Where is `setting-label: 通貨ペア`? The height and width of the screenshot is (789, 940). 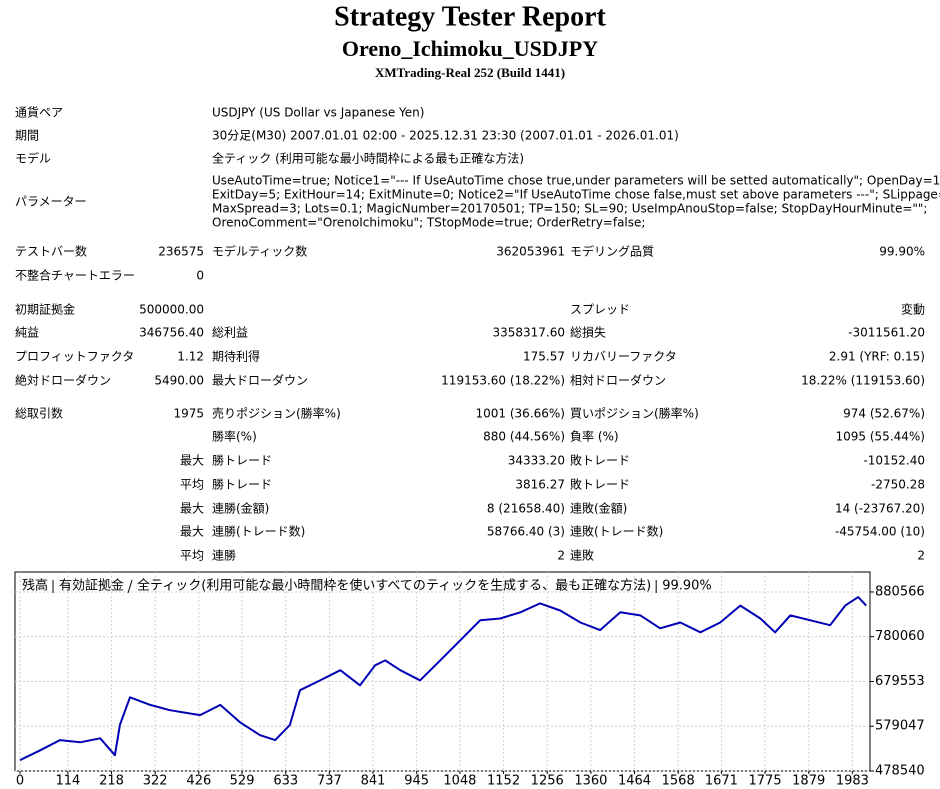
setting-label: 通貨ペア is located at coordinates (39, 112).